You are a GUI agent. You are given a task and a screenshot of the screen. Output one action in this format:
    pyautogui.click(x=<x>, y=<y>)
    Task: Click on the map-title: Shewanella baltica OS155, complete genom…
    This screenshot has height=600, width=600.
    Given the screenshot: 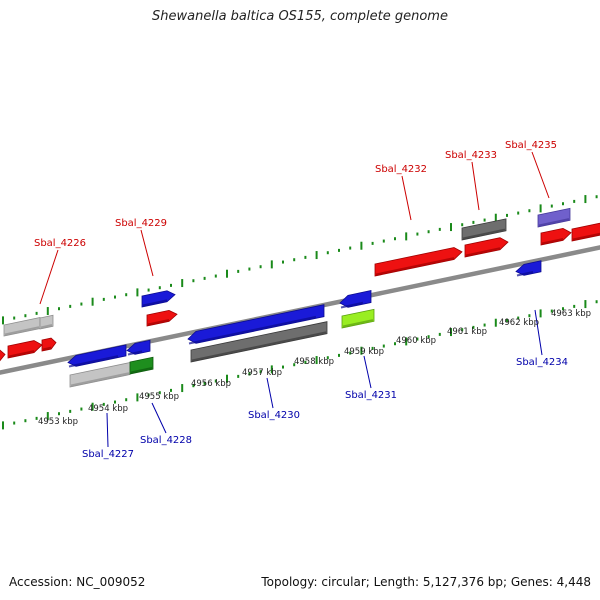 What is the action you would take?
    pyautogui.click(x=300, y=16)
    